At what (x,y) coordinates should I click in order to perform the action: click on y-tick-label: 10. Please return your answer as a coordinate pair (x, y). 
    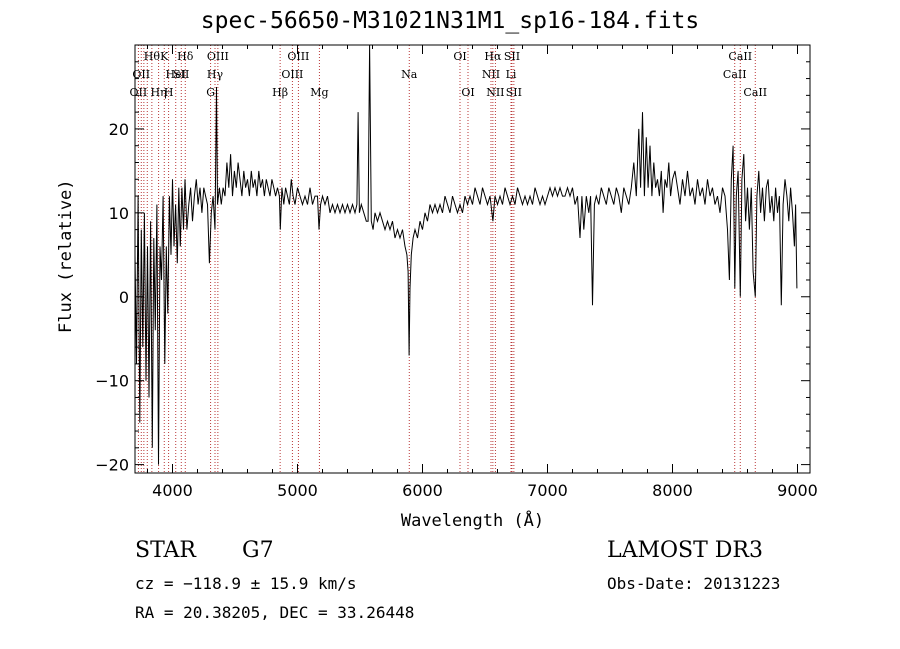
    Looking at the image, I should click on (119, 213).